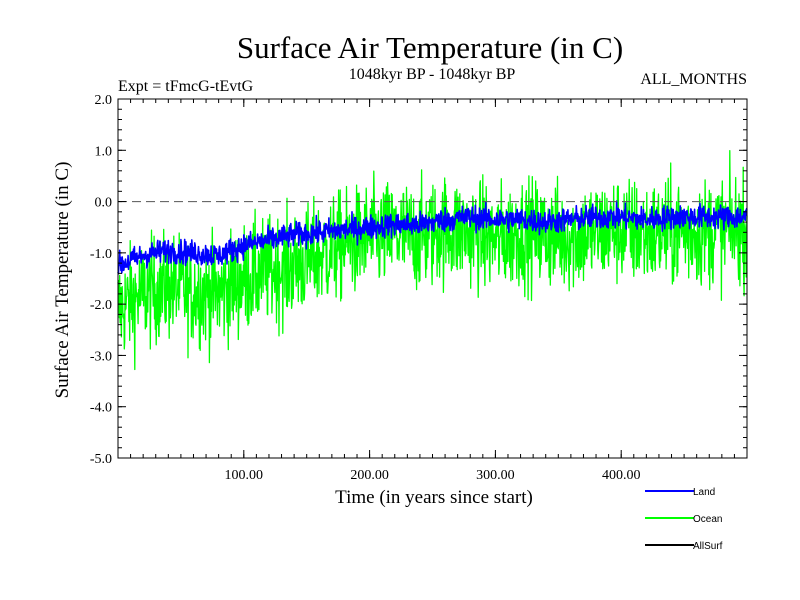  What do you see at coordinates (621, 475) in the screenshot?
I see `x-tick-label: 400.00` at bounding box center [621, 475].